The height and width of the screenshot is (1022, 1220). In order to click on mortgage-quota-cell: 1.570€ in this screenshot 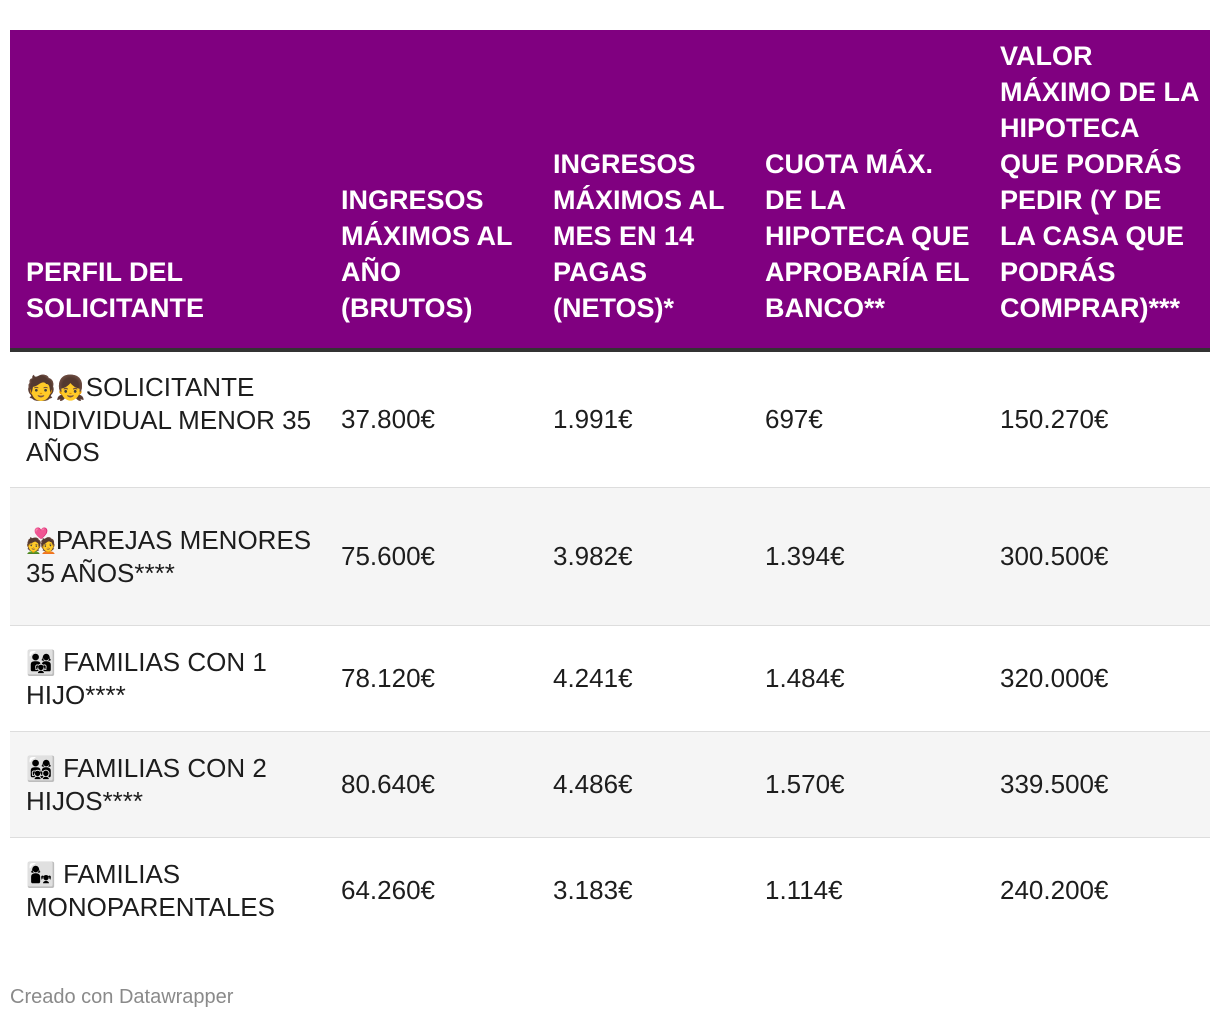, I will do `click(866, 784)`.